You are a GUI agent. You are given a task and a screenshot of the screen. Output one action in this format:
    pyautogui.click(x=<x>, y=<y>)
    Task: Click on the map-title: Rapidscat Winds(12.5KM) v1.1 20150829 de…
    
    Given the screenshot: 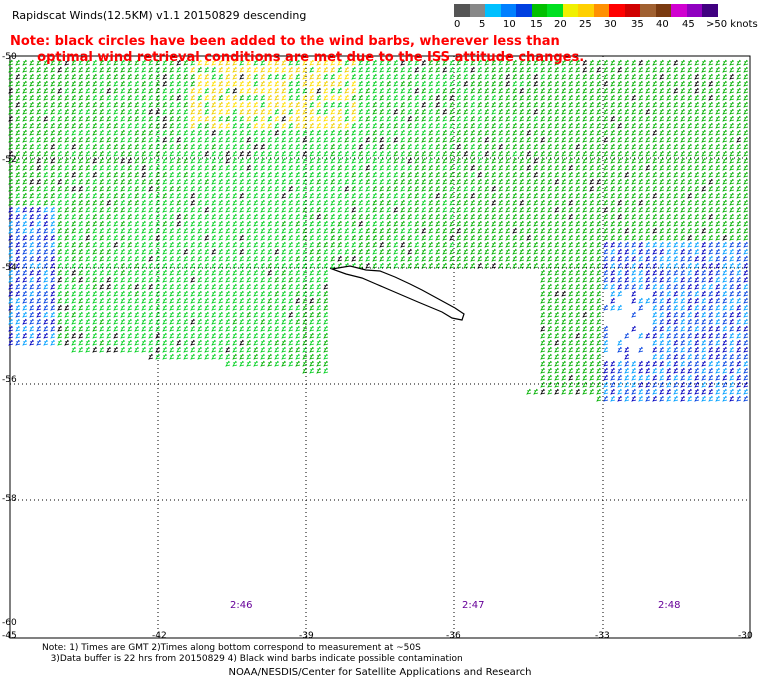 What is the action you would take?
    pyautogui.click(x=159, y=15)
    